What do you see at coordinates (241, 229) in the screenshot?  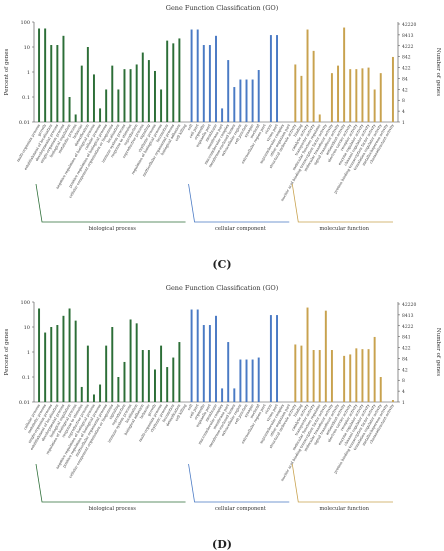 I see `group-label: cellular component` at bounding box center [241, 229].